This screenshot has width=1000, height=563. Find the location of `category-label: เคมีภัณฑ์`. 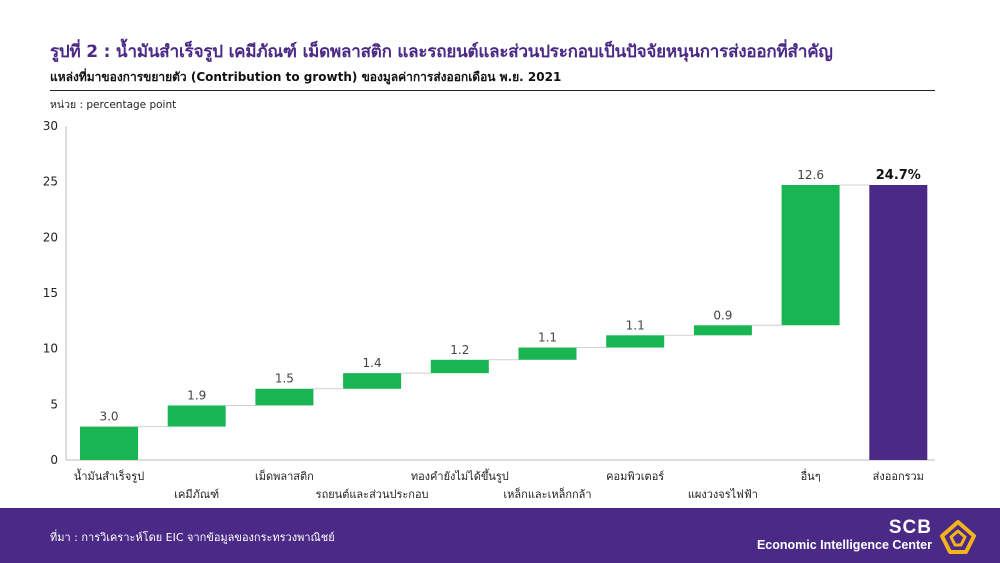

category-label: เคมีภัณฑ์ is located at coordinates (196, 494).